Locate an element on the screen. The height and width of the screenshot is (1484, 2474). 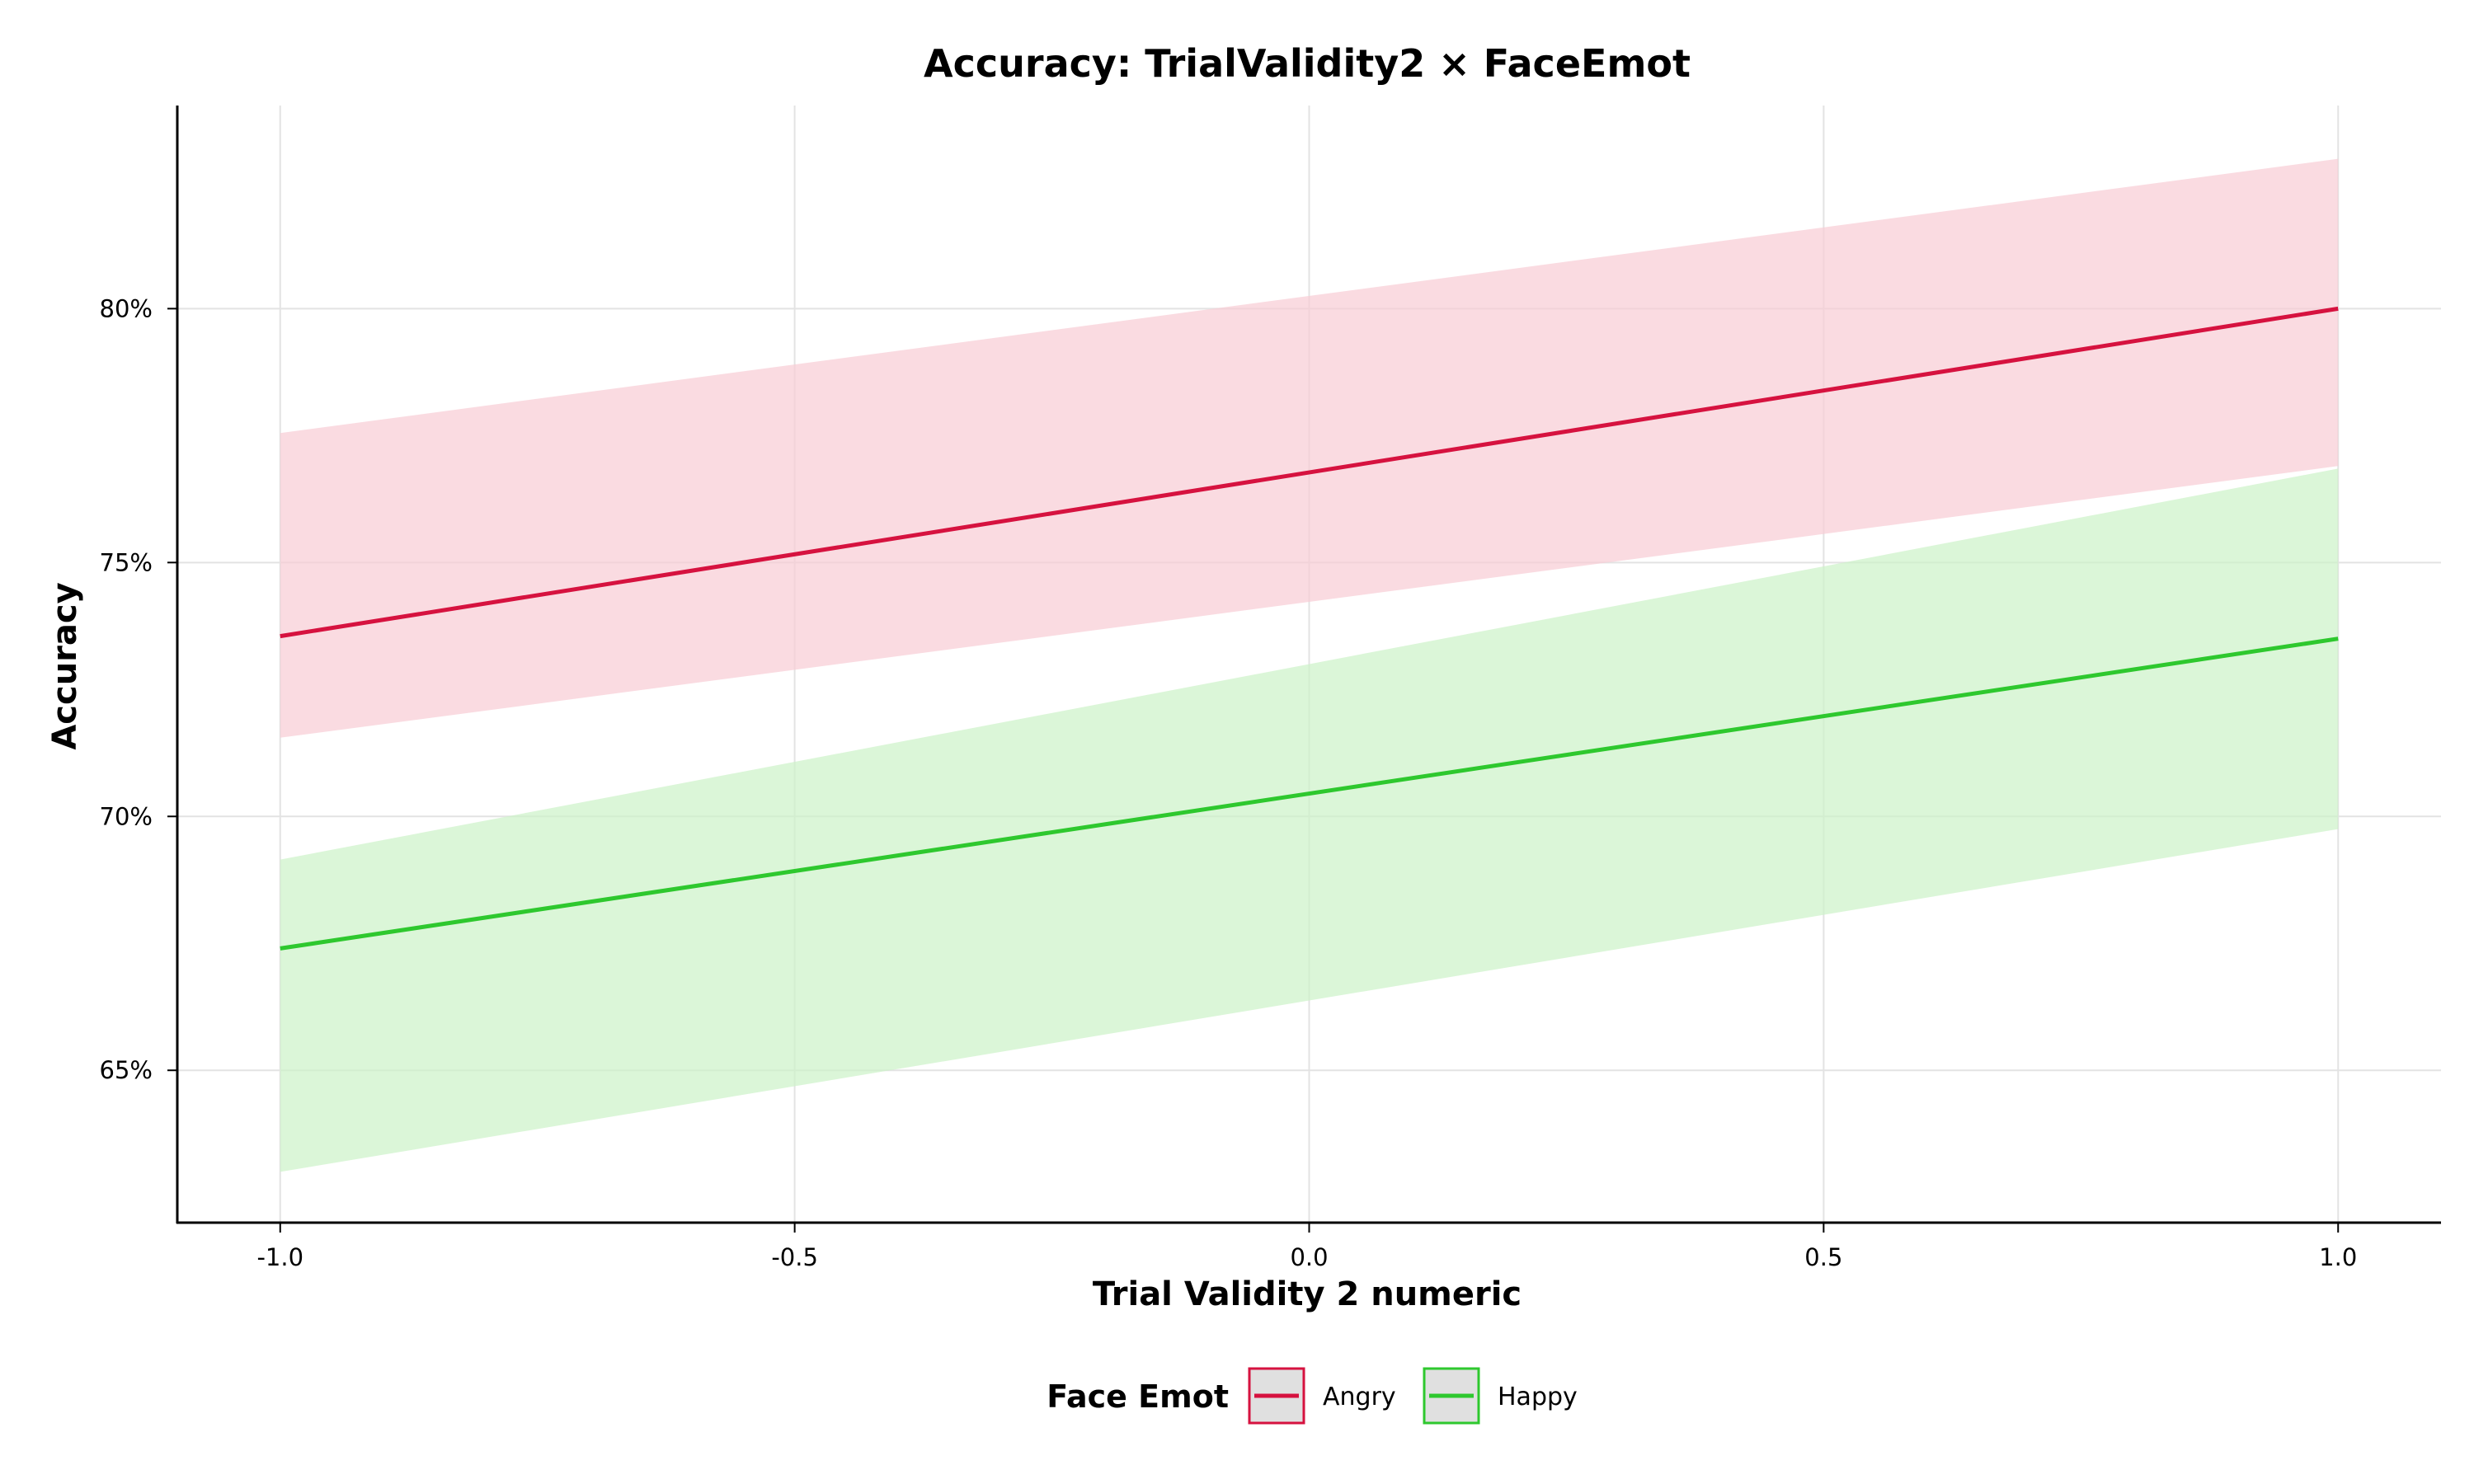
y-tick-label: 80% is located at coordinates (126, 308).